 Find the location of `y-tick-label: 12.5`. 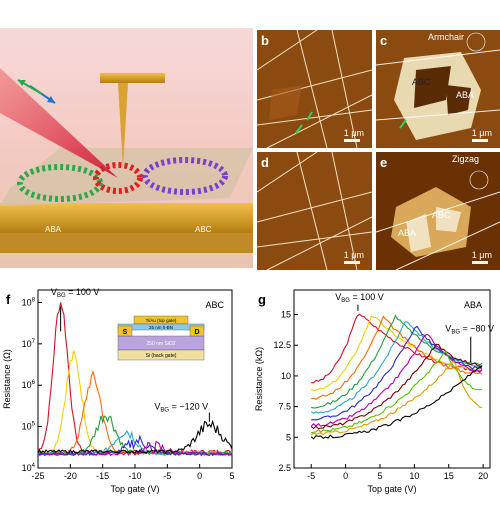

y-tick-label: 12.5 is located at coordinates (282, 345).